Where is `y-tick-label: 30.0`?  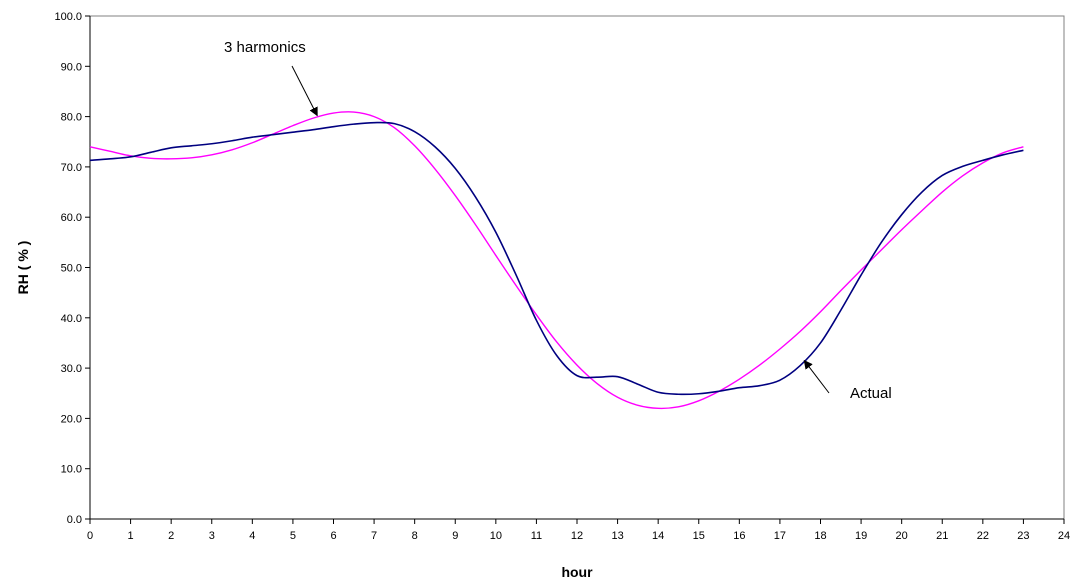 y-tick-label: 30.0 is located at coordinates (71, 369).